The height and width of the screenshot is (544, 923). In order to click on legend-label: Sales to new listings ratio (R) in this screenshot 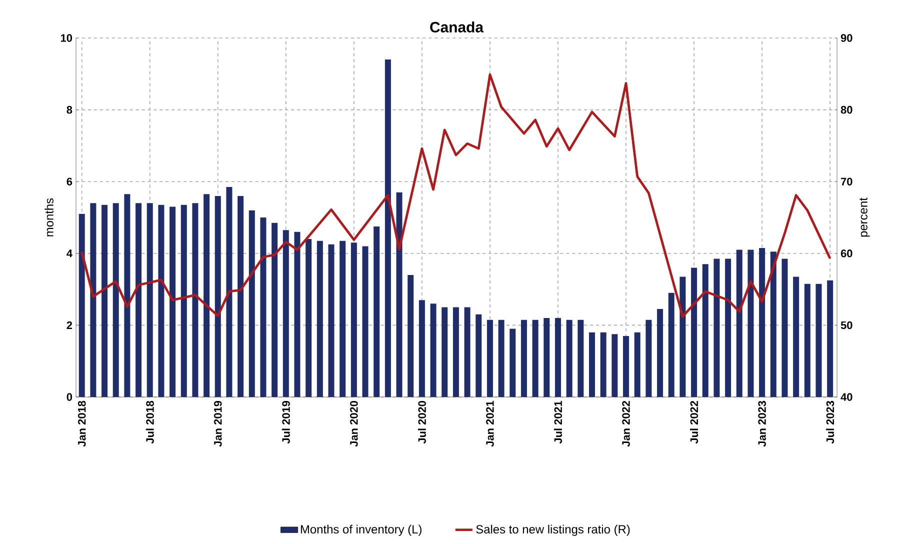, I will do `click(553, 530)`.